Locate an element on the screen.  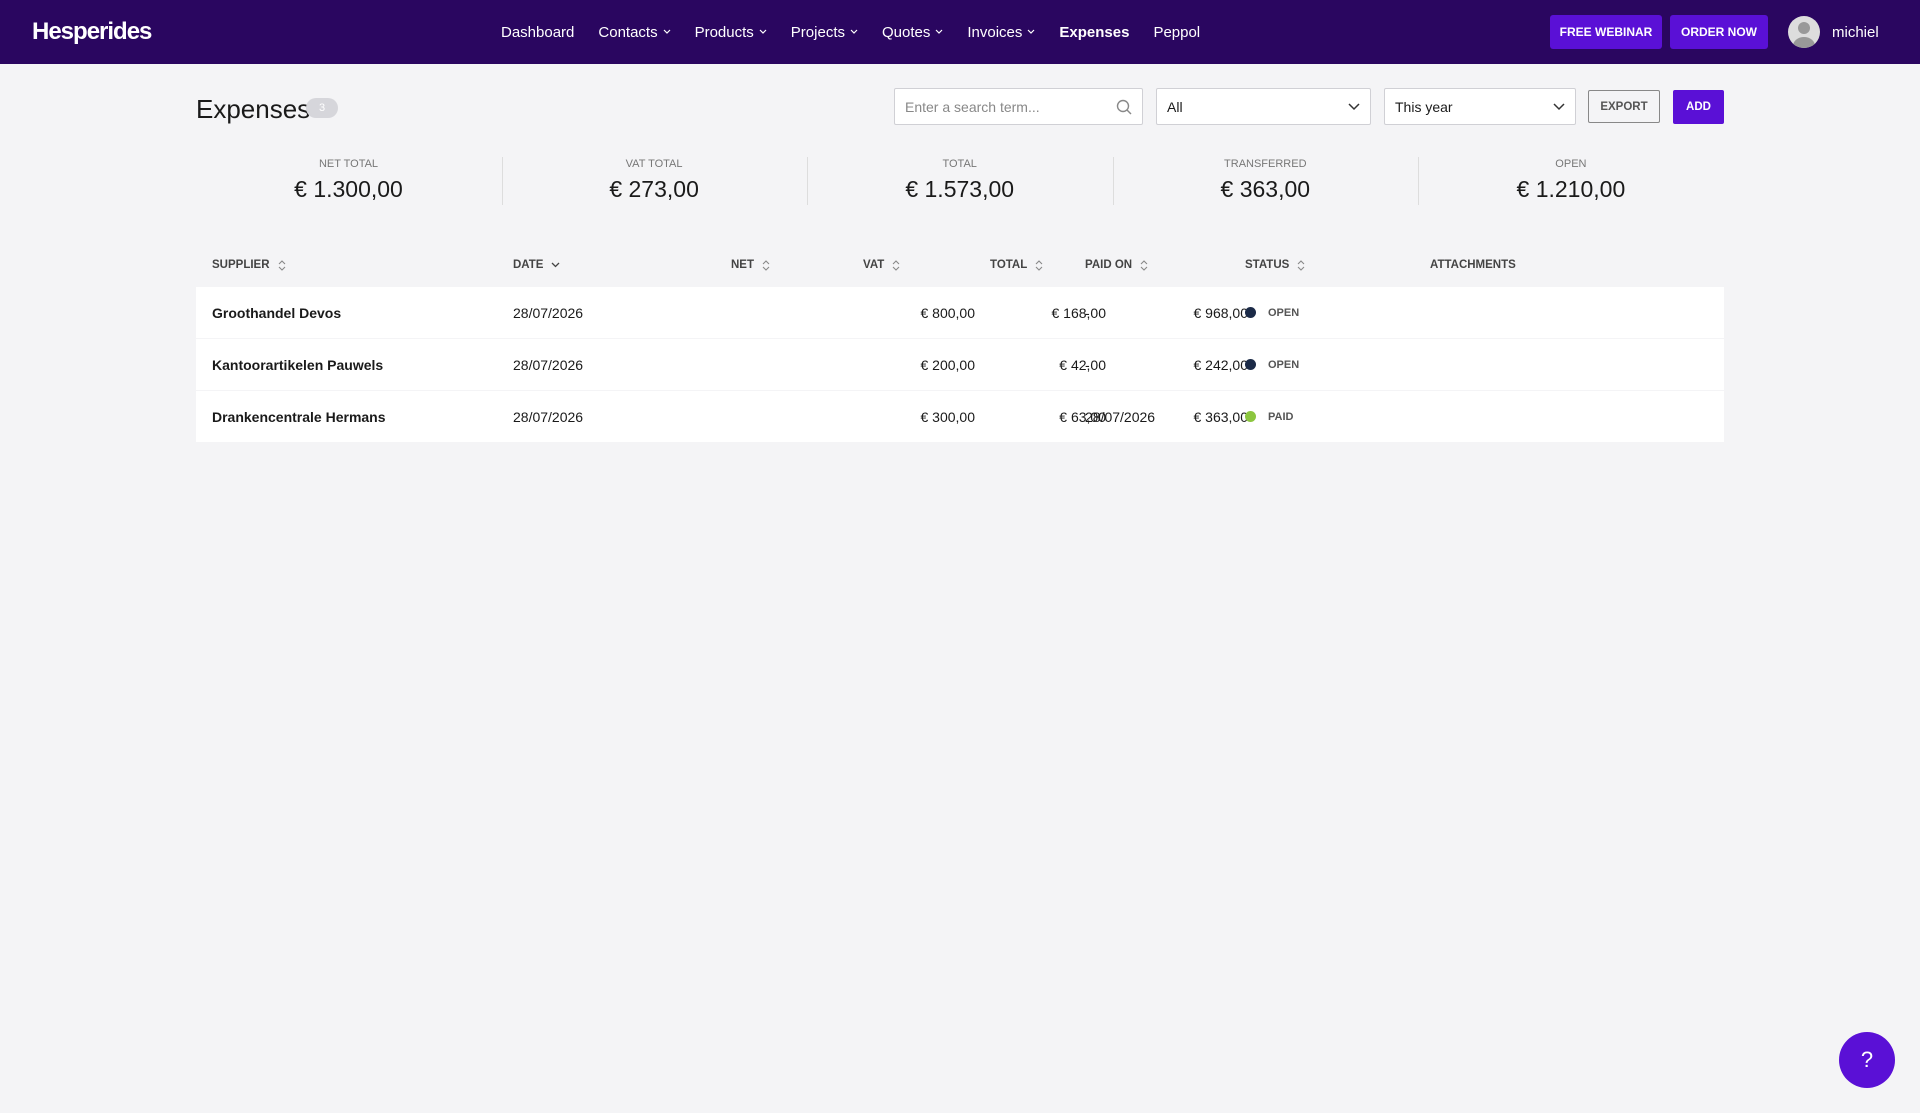
status-label: PAID is located at coordinates (1281, 416).